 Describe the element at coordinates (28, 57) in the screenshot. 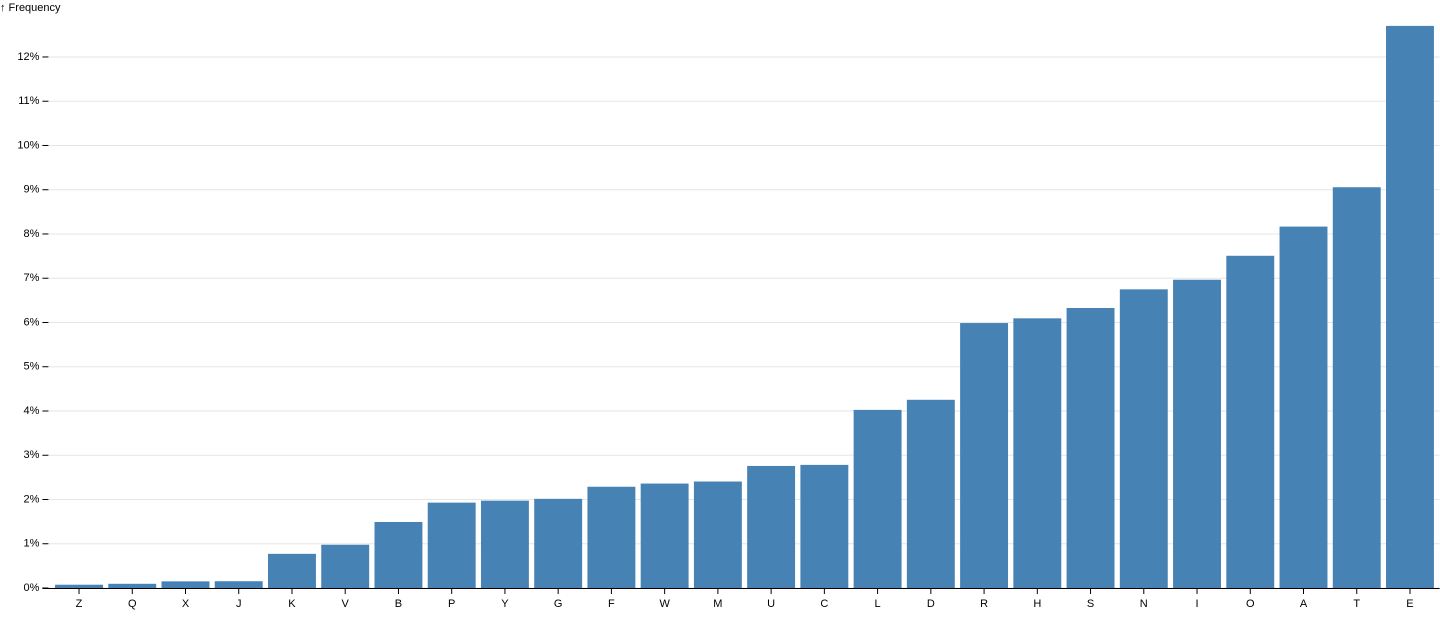

I see `y-tick-label: 12%` at that location.